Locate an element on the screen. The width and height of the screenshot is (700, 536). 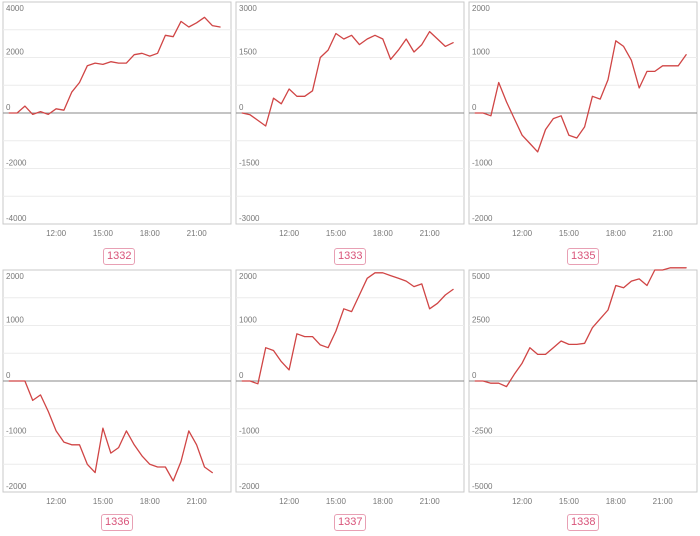
line-chart-1336: 2000 1000 0 -1000 -2000 12:00 15:00 18:00 21:00 is located at coordinates (117, 387).